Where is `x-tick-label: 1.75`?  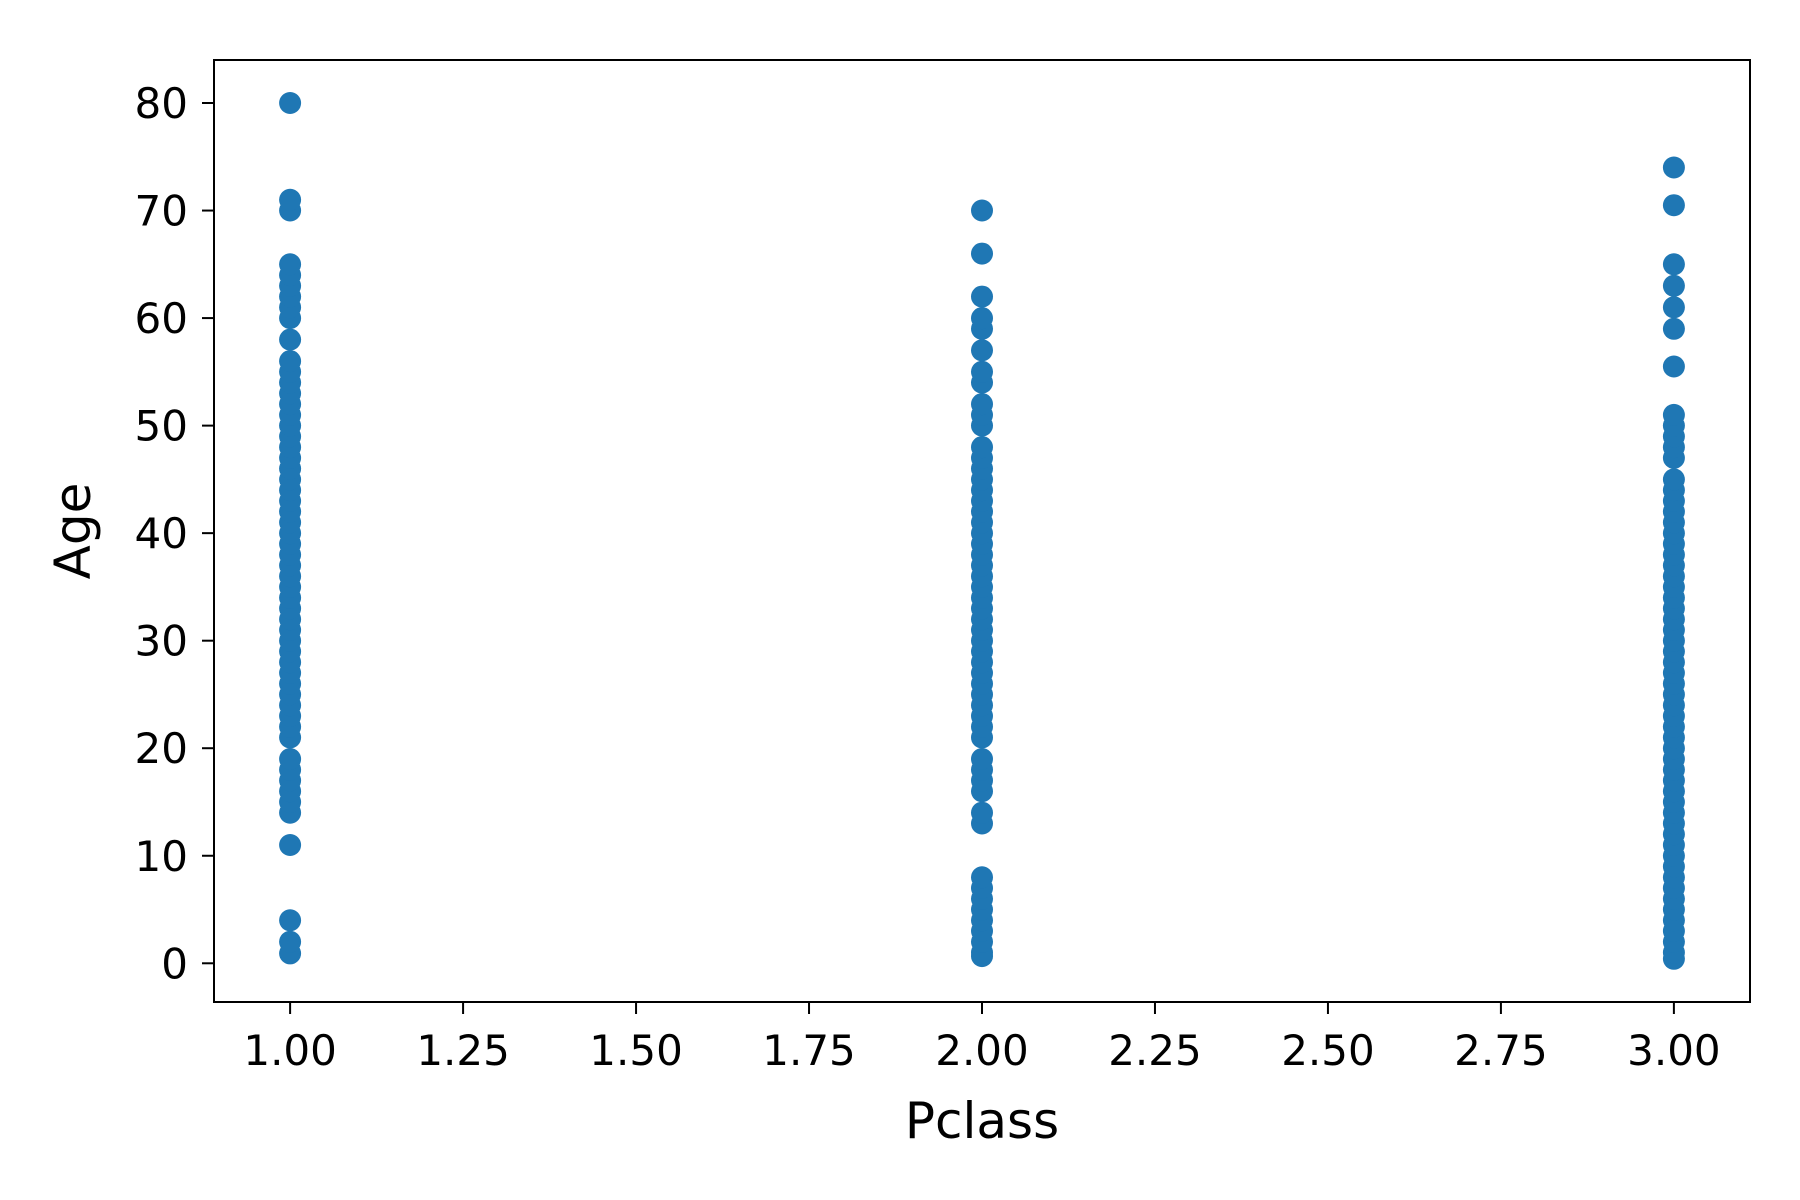
x-tick-label: 1.75 is located at coordinates (809, 1050).